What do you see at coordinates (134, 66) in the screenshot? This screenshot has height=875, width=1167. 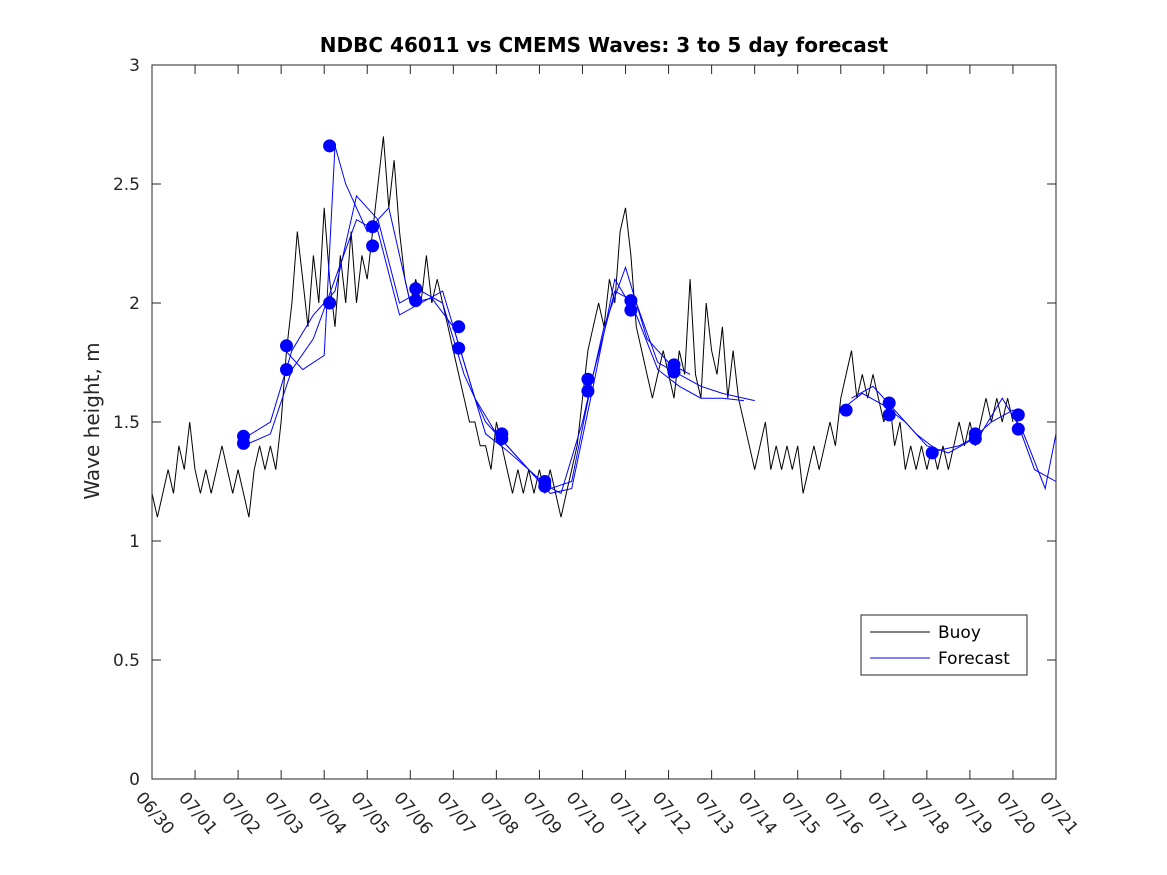 I see `y-tick-label-6: 3` at bounding box center [134, 66].